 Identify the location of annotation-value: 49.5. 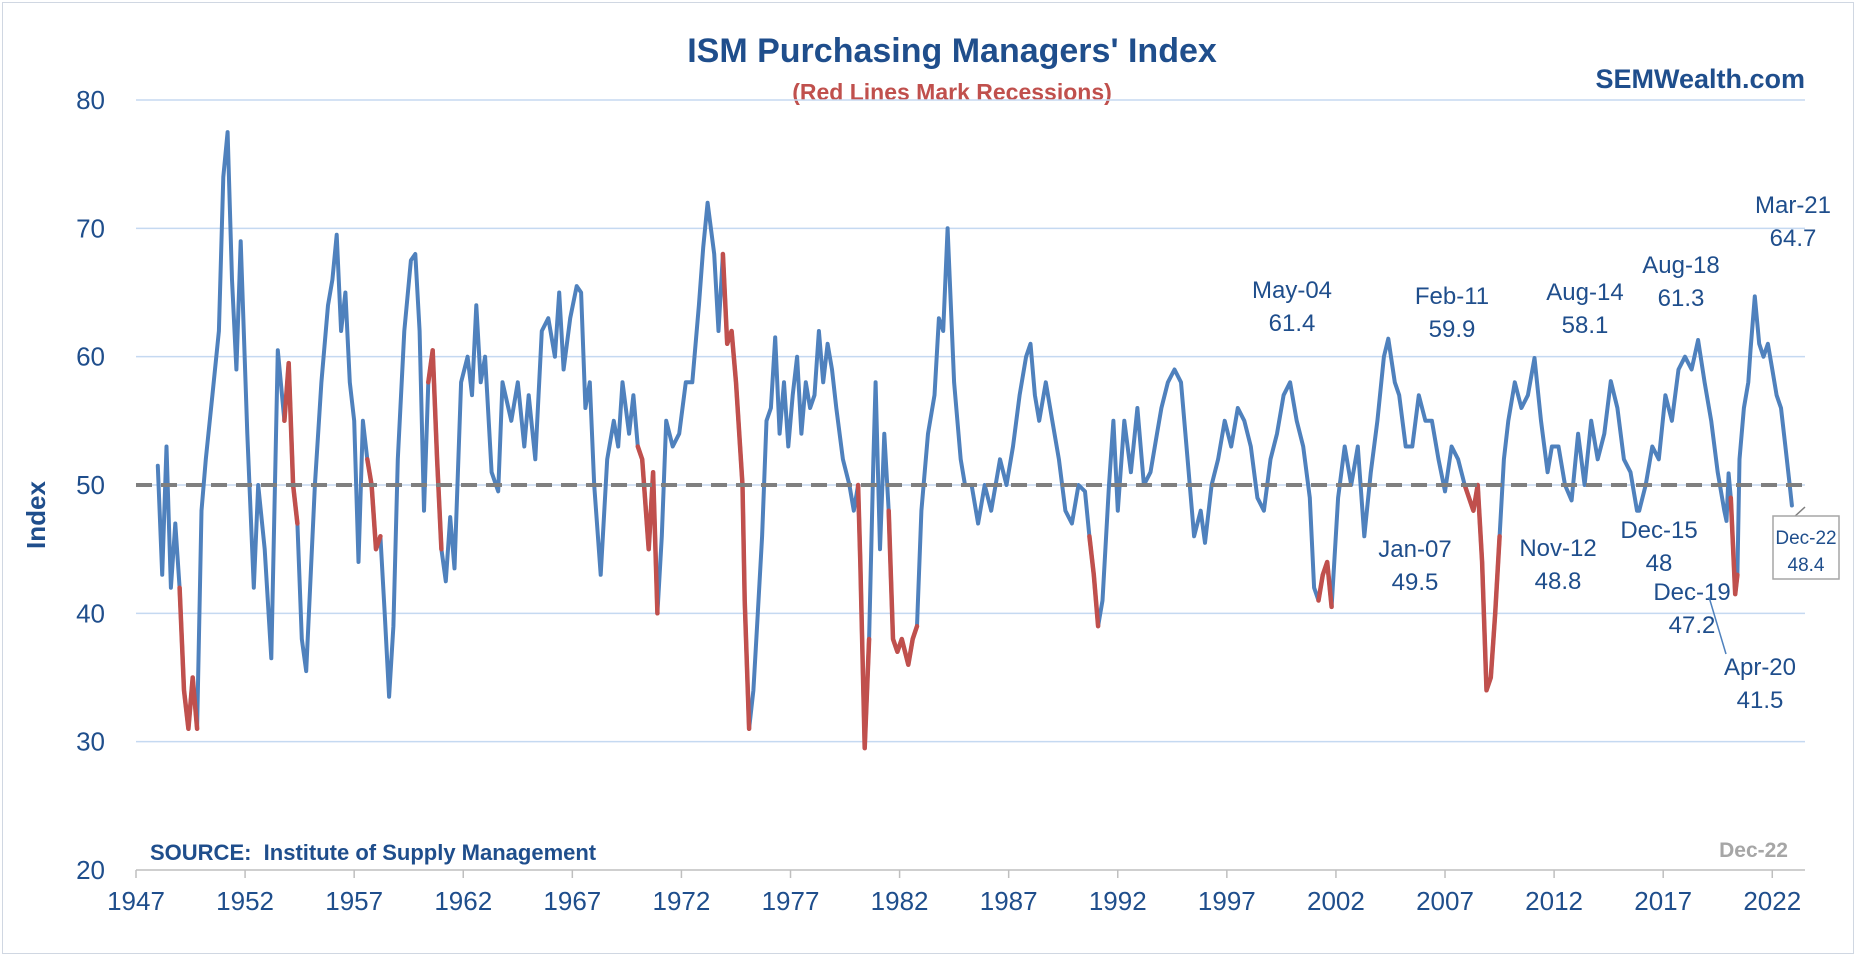
(1415, 582).